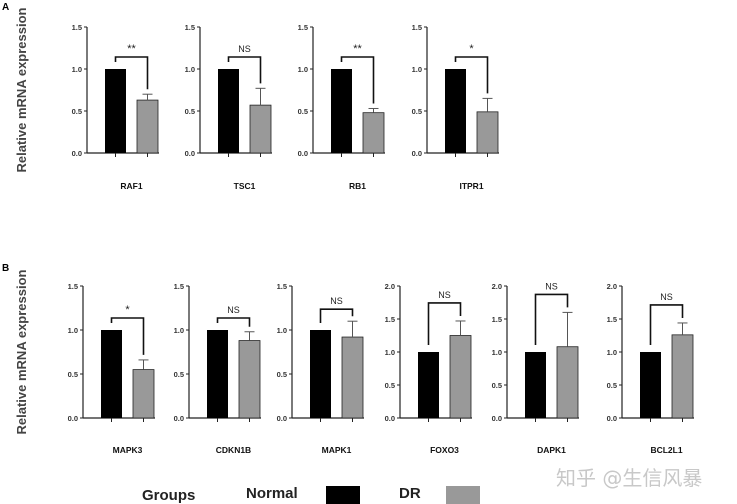 This screenshot has height=504, width=737. What do you see at coordinates (471, 186) in the screenshot?
I see `chart-itpr1-category-label: ITPR1` at bounding box center [471, 186].